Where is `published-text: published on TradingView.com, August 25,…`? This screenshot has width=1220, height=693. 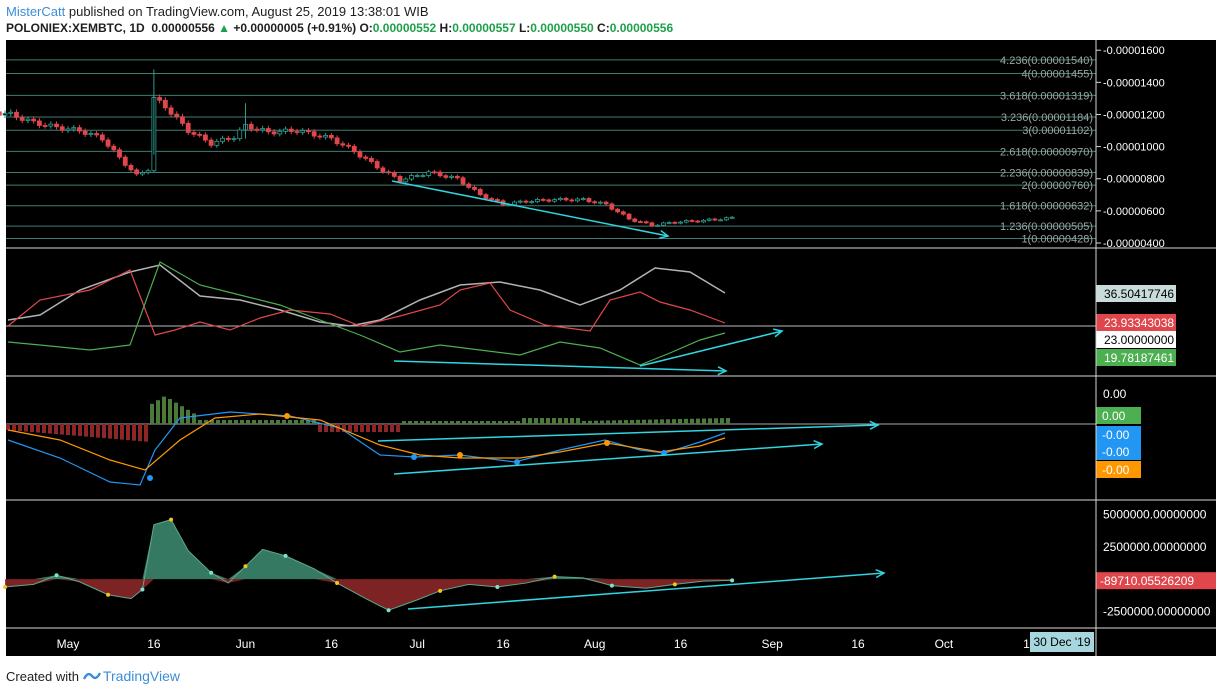 published-text: published on TradingView.com, August 25,… is located at coordinates (248, 11).